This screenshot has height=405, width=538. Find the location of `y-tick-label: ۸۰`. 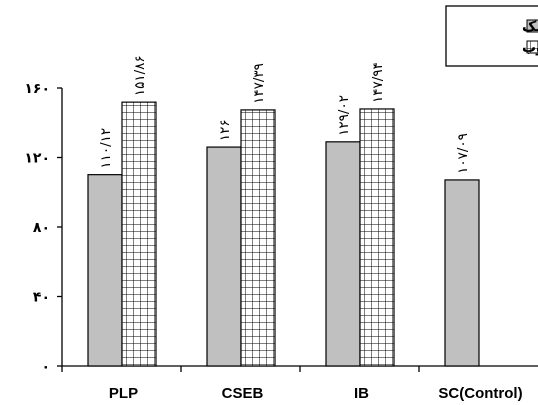

y-tick-label: ۸۰ is located at coordinates (41, 228).